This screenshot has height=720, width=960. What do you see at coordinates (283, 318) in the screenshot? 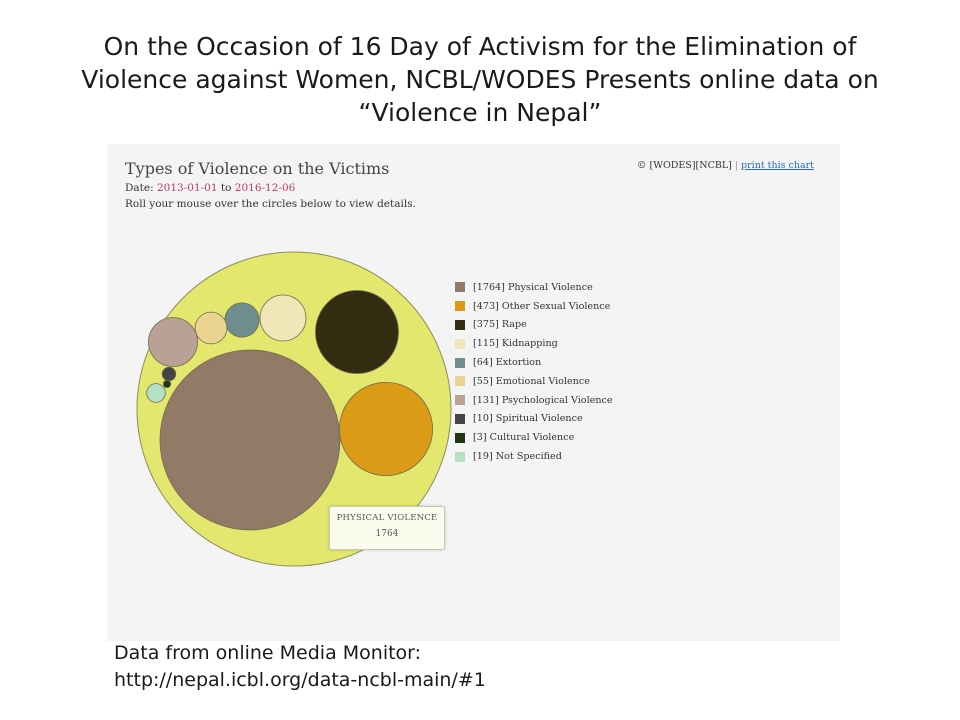
I see `bubble-kidnapping` at bounding box center [283, 318].